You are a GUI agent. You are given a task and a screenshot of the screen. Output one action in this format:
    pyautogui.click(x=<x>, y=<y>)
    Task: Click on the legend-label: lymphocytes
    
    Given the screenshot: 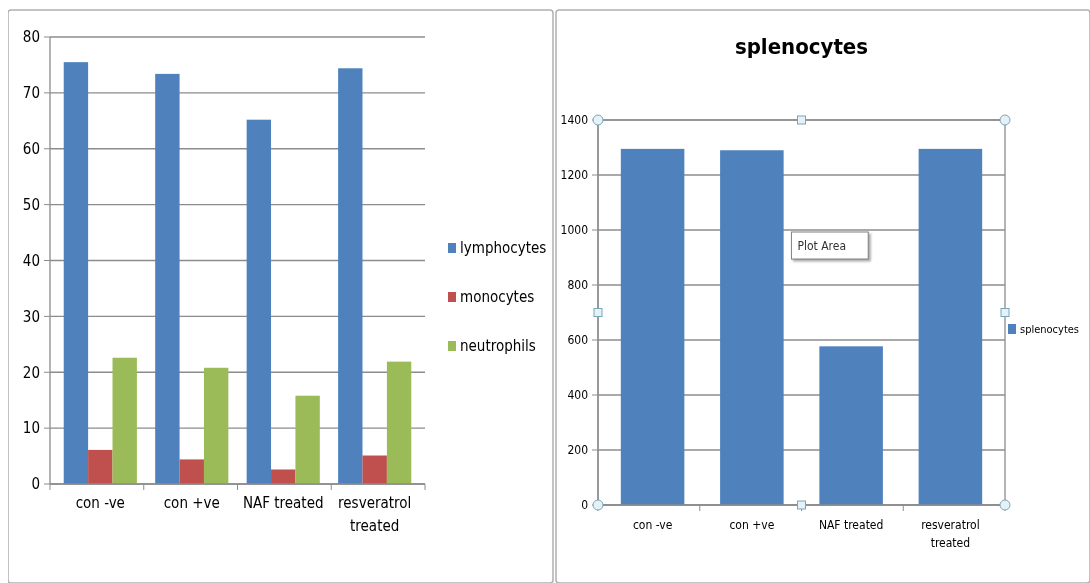 What is the action you would take?
    pyautogui.click(x=503, y=248)
    